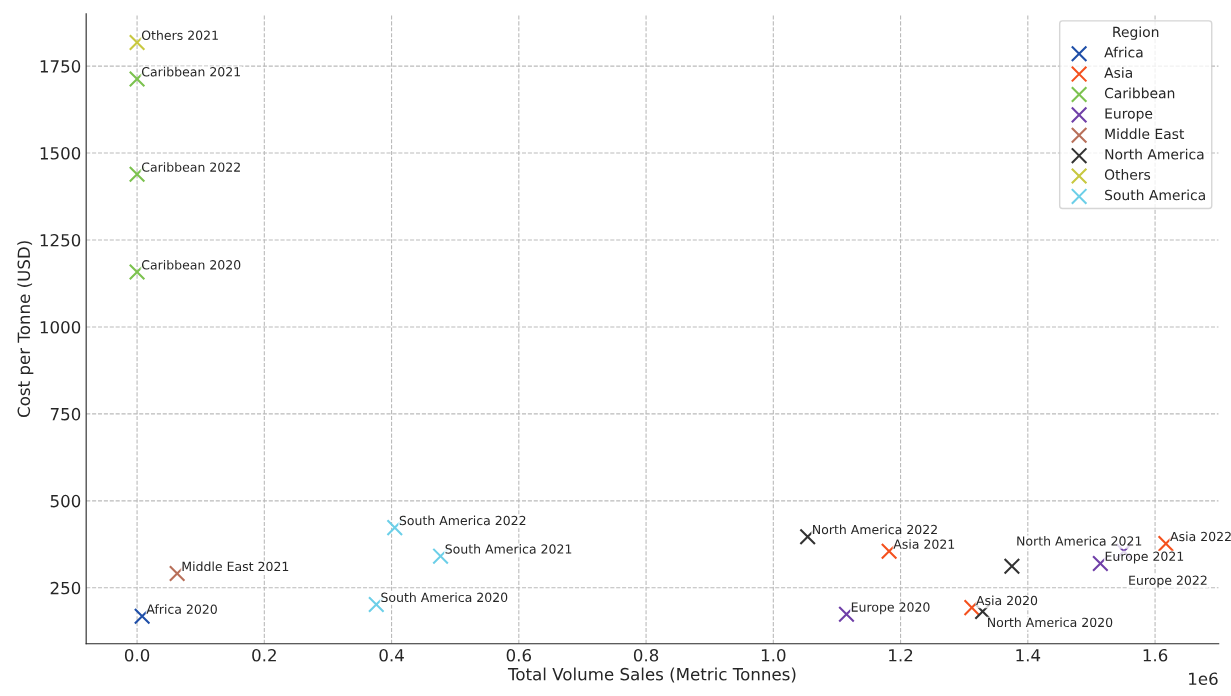 The image size is (1231, 696). Describe the element at coordinates (646, 655) in the screenshot. I see `x-tick-label: 0.8` at that location.